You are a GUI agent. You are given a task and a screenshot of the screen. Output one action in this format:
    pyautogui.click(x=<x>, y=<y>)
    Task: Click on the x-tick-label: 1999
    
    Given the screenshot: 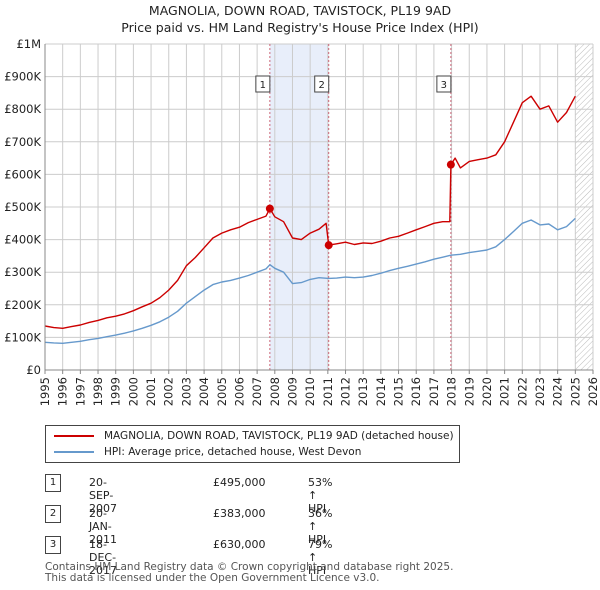 What is the action you would take?
    pyautogui.click(x=116, y=391)
    